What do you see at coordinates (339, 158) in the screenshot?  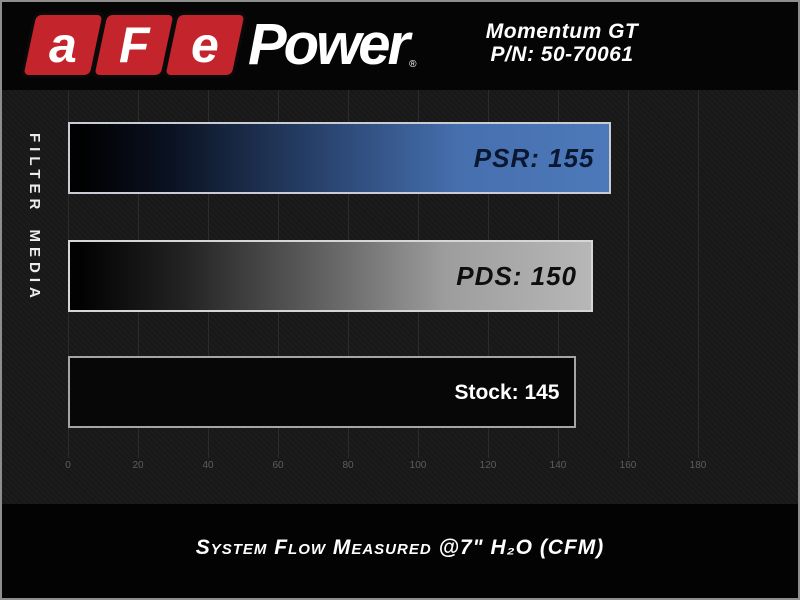 I see `bar-psr: PSR: 155` at bounding box center [339, 158].